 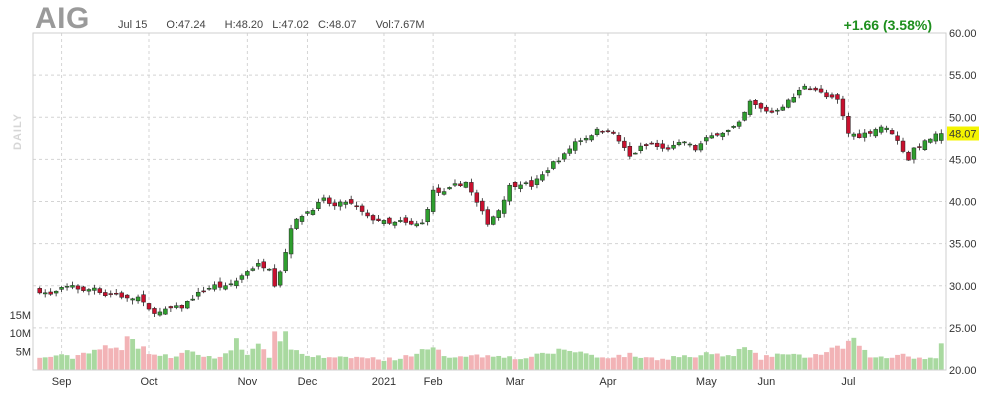 What do you see at coordinates (186, 25) in the screenshot?
I see `quote-open: O:47.24` at bounding box center [186, 25].